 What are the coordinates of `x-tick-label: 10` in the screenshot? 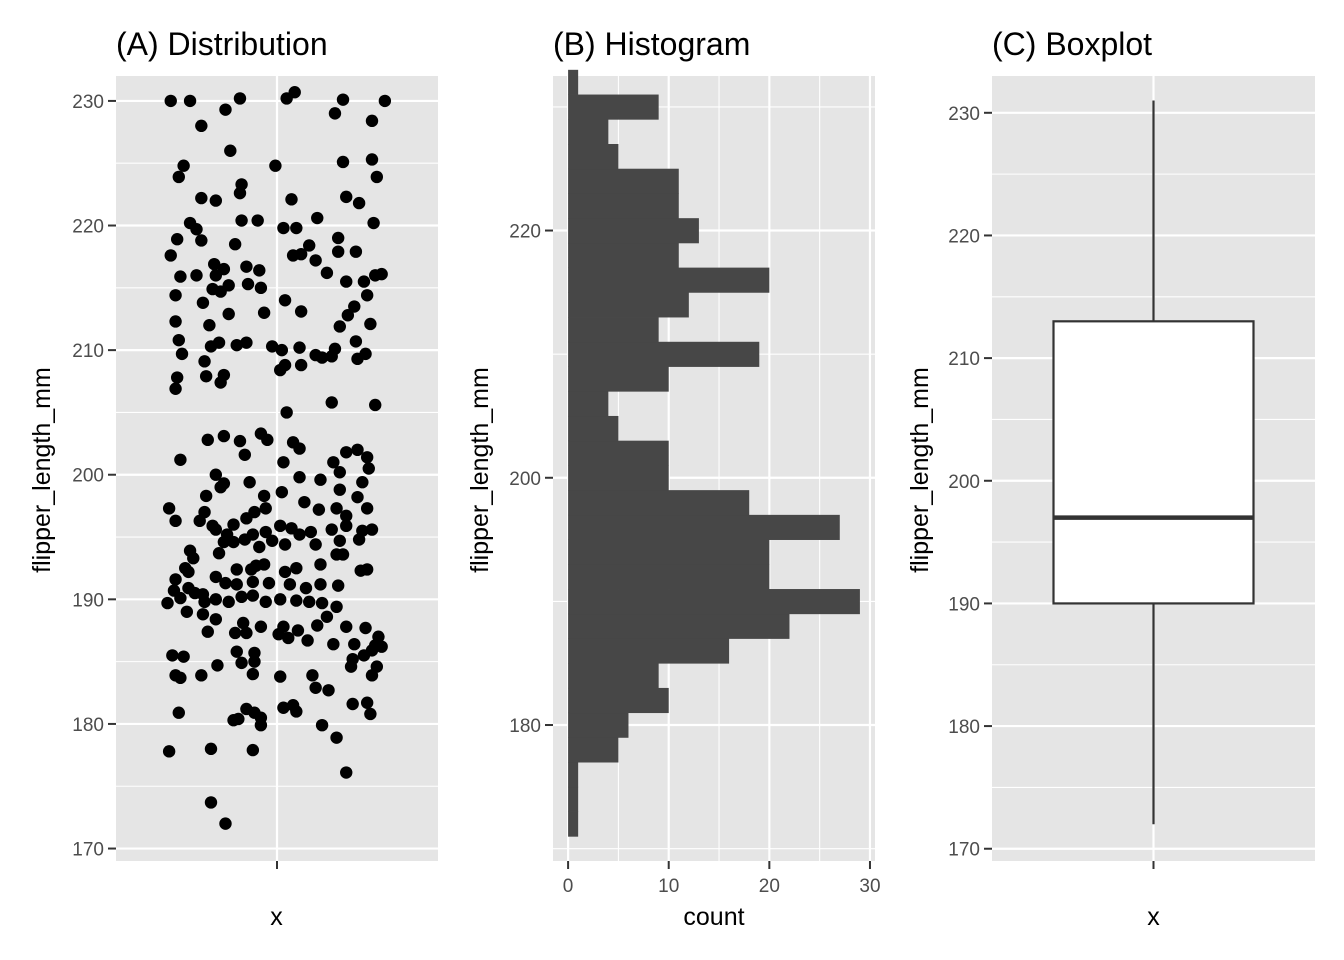 It's located at (668, 886).